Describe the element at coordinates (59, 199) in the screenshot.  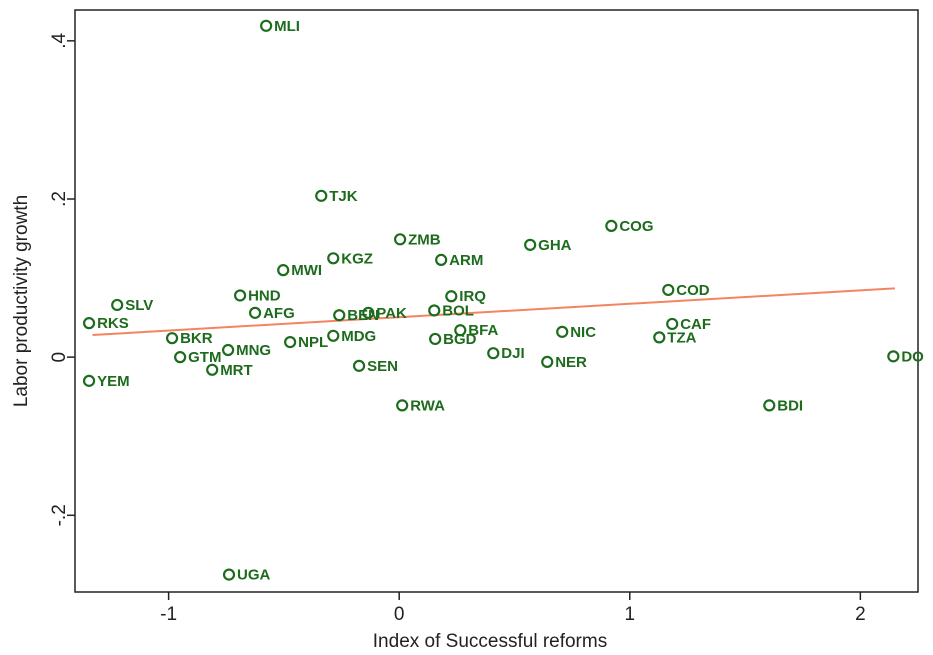
I see `y-tick-label: .2` at that location.